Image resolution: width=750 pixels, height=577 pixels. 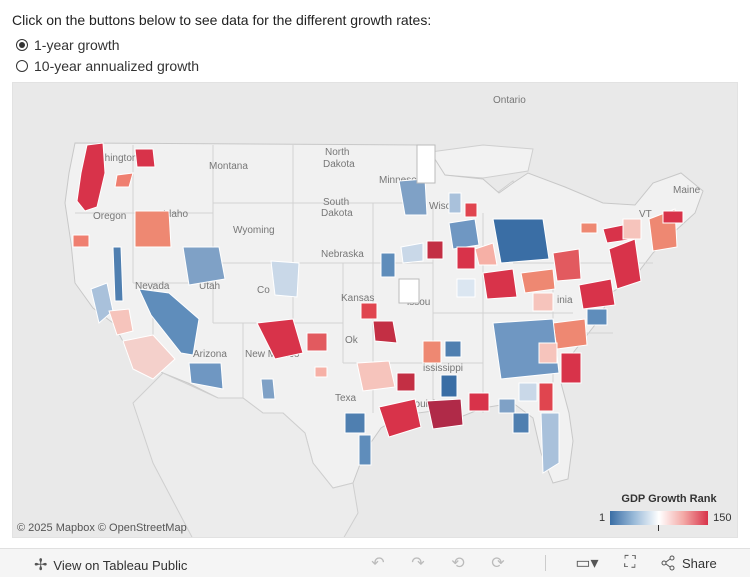 I want to click on legend-max: 150, so click(x=722, y=518).